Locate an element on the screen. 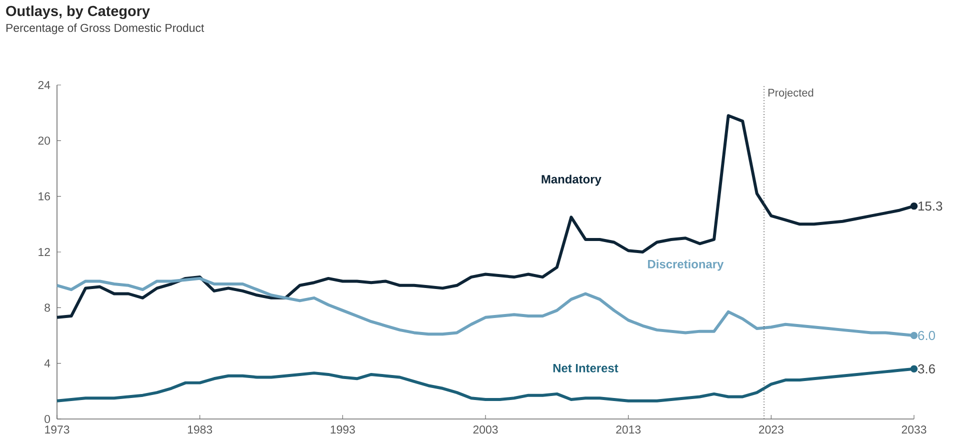  y-tick-label: 16 is located at coordinates (44, 196).